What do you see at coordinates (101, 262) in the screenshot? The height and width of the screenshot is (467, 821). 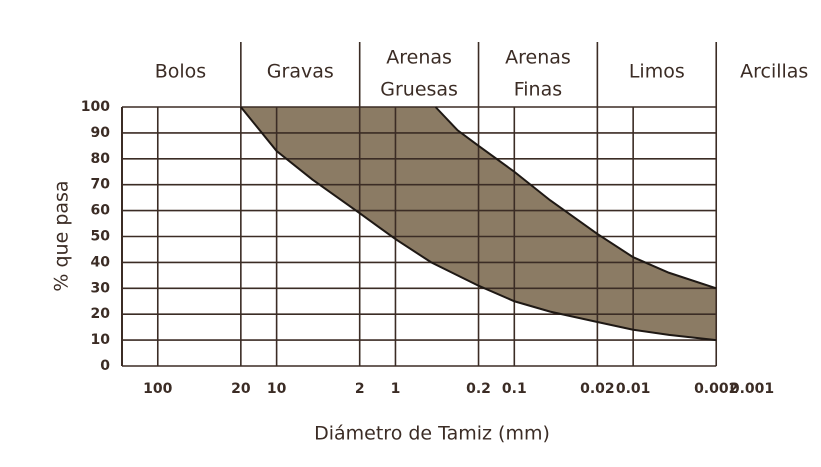 I see `y-tick-label: 40` at bounding box center [101, 262].